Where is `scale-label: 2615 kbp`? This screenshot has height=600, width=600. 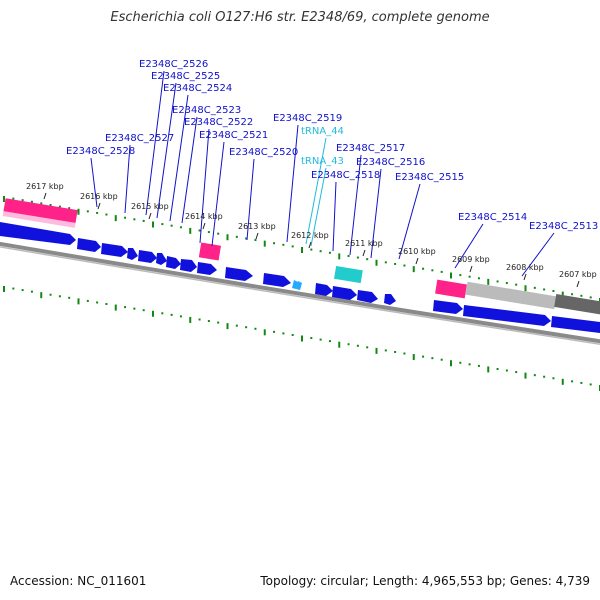 scale-label: 2615 kbp is located at coordinates (150, 206).